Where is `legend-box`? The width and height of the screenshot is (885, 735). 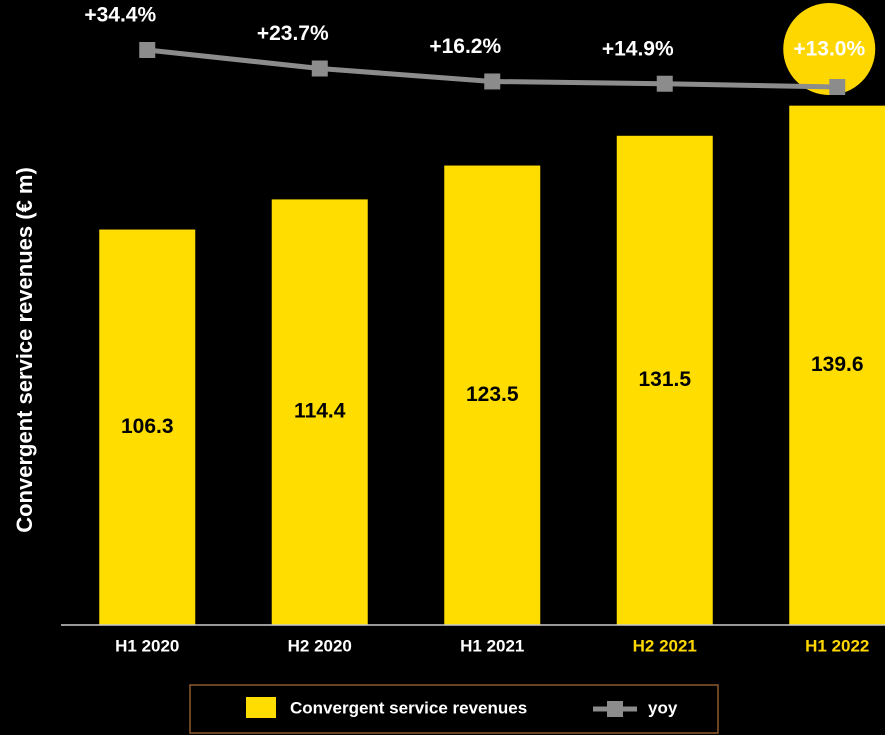
legend-box is located at coordinates (454, 709).